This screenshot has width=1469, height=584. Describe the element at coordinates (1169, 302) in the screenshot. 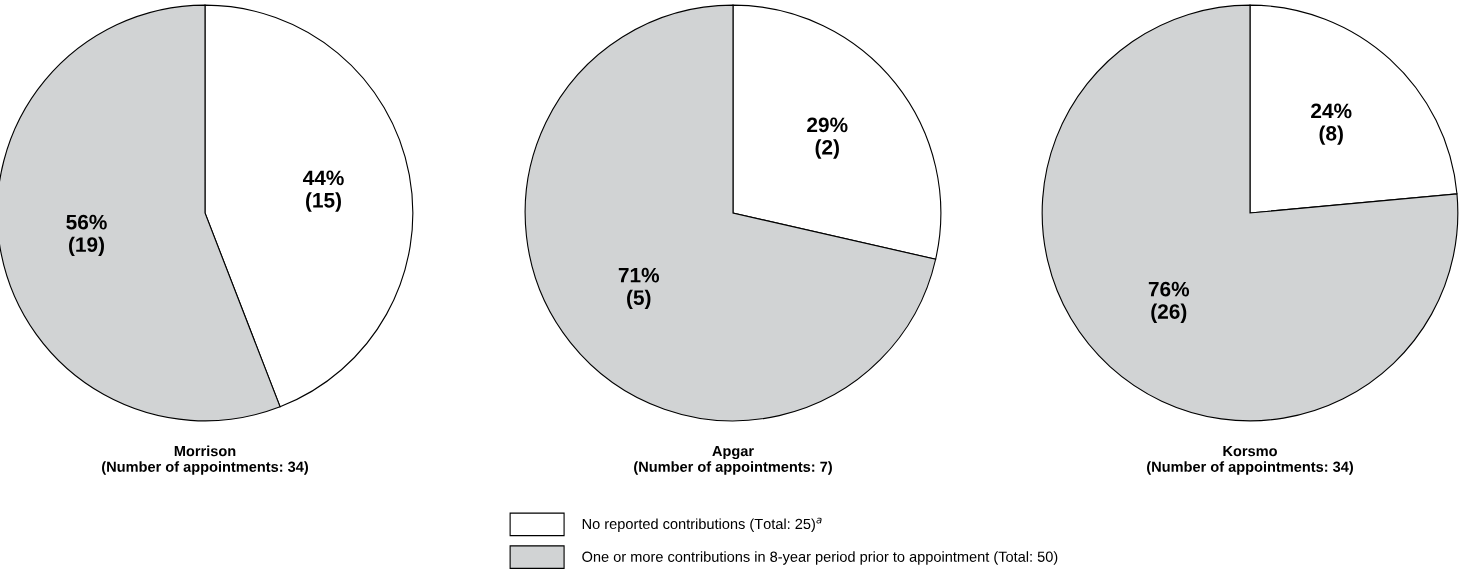

I see `data-label: 76% (26)` at that location.